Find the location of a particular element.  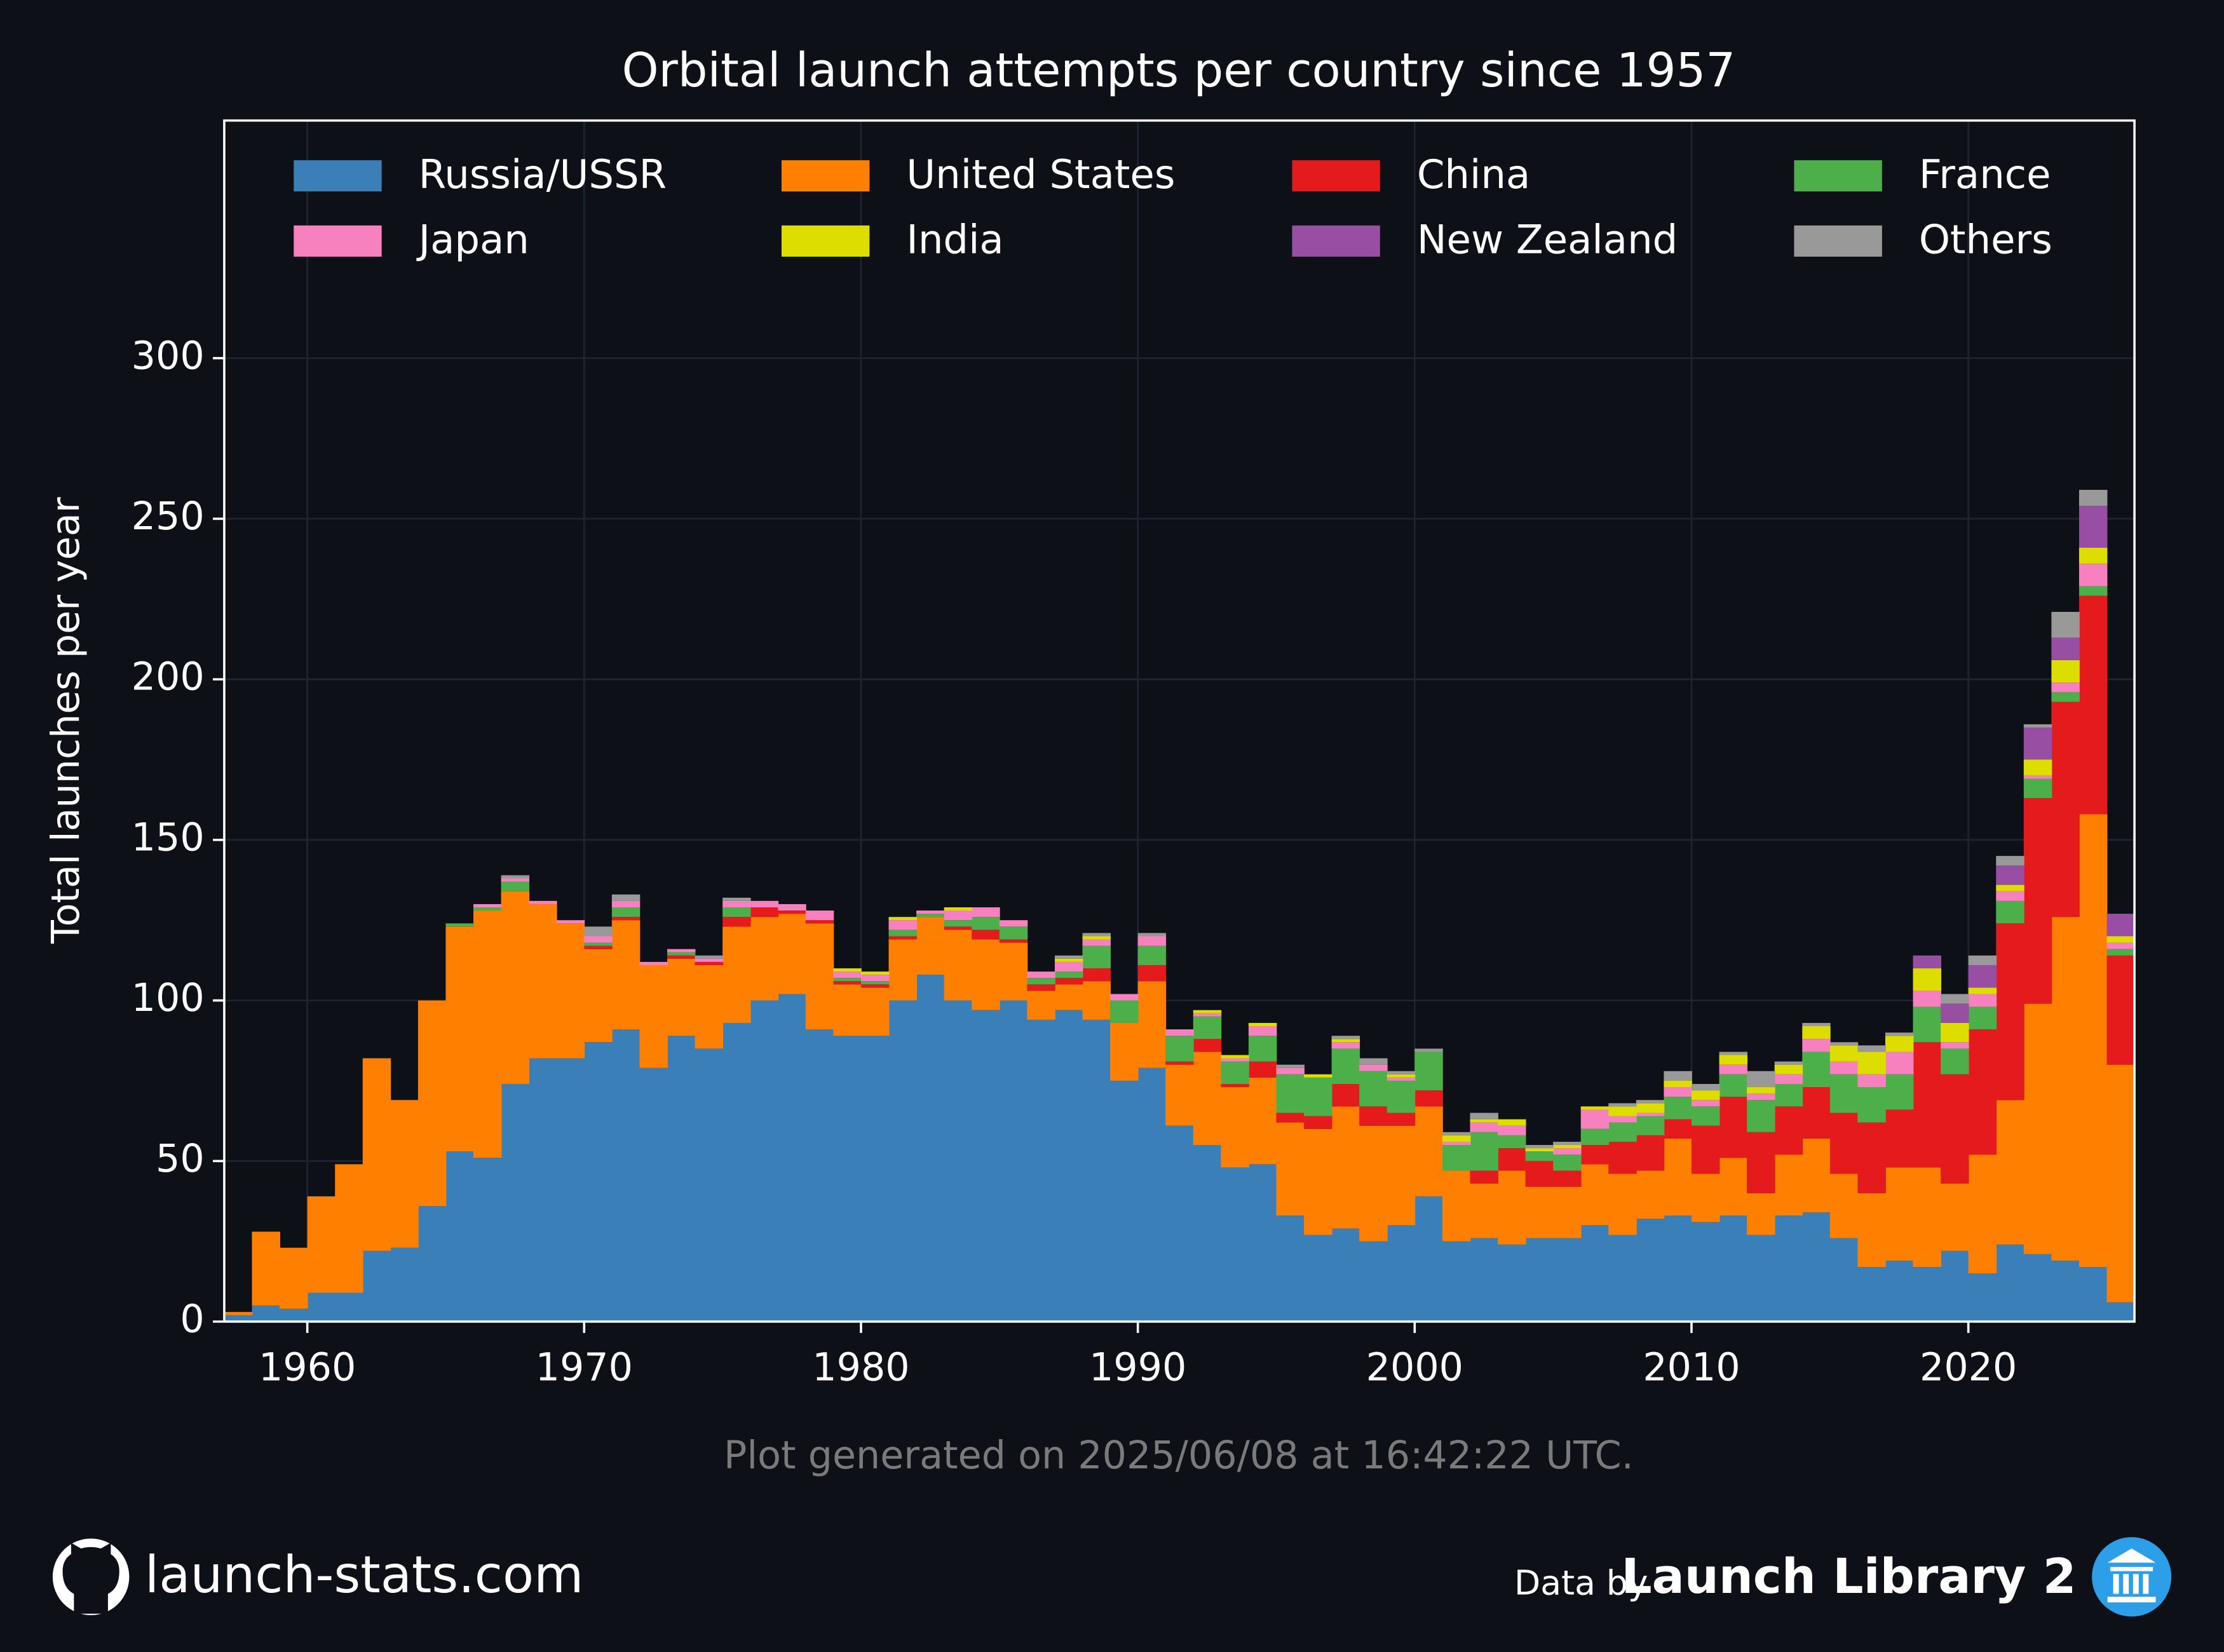

x-tick-label: 1990 is located at coordinates (1137, 1368).